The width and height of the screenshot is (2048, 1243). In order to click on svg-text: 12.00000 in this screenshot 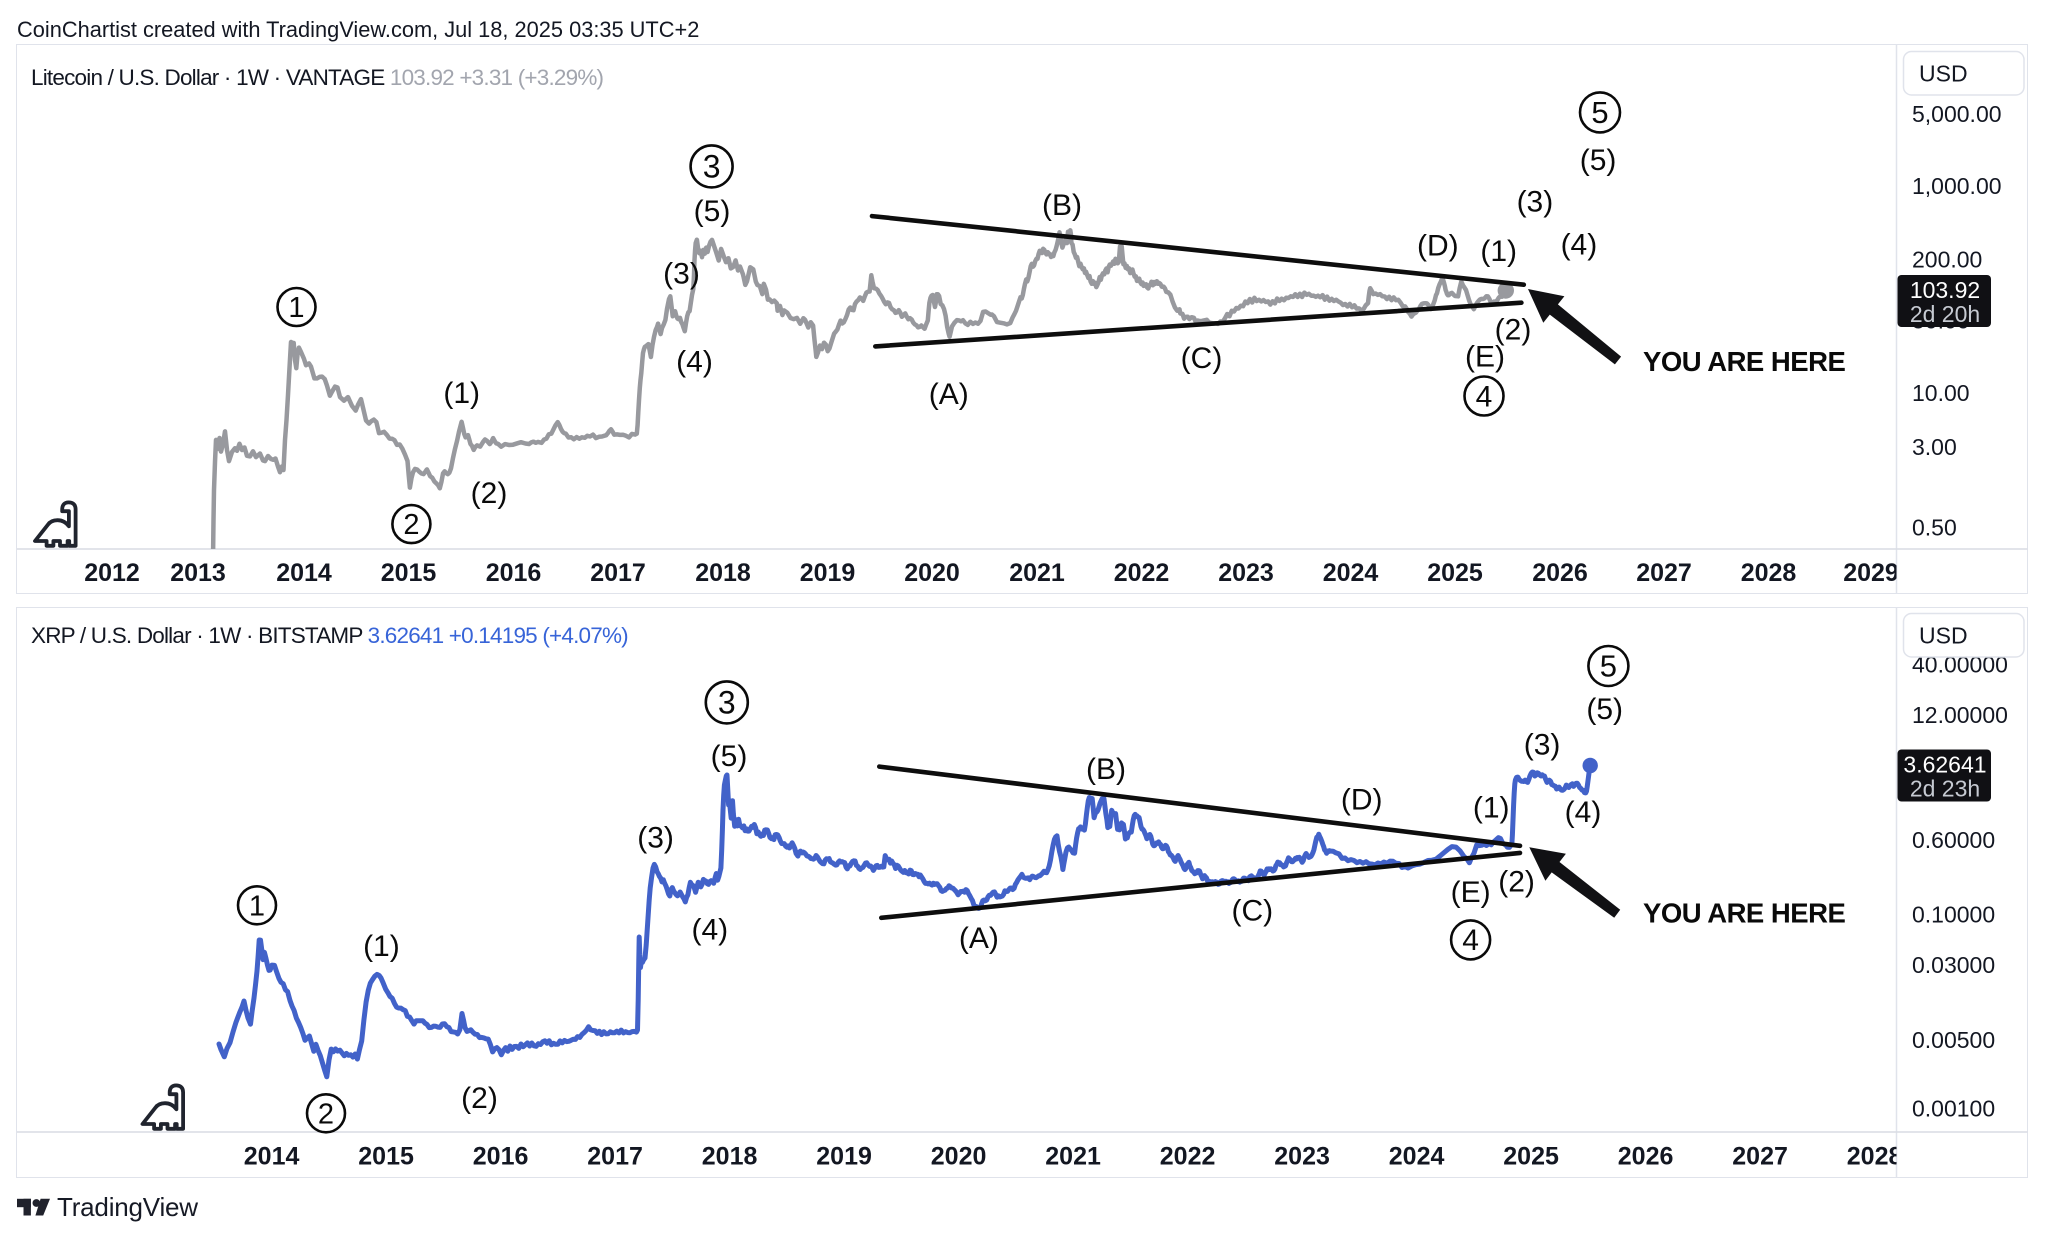, I will do `click(1960, 715)`.